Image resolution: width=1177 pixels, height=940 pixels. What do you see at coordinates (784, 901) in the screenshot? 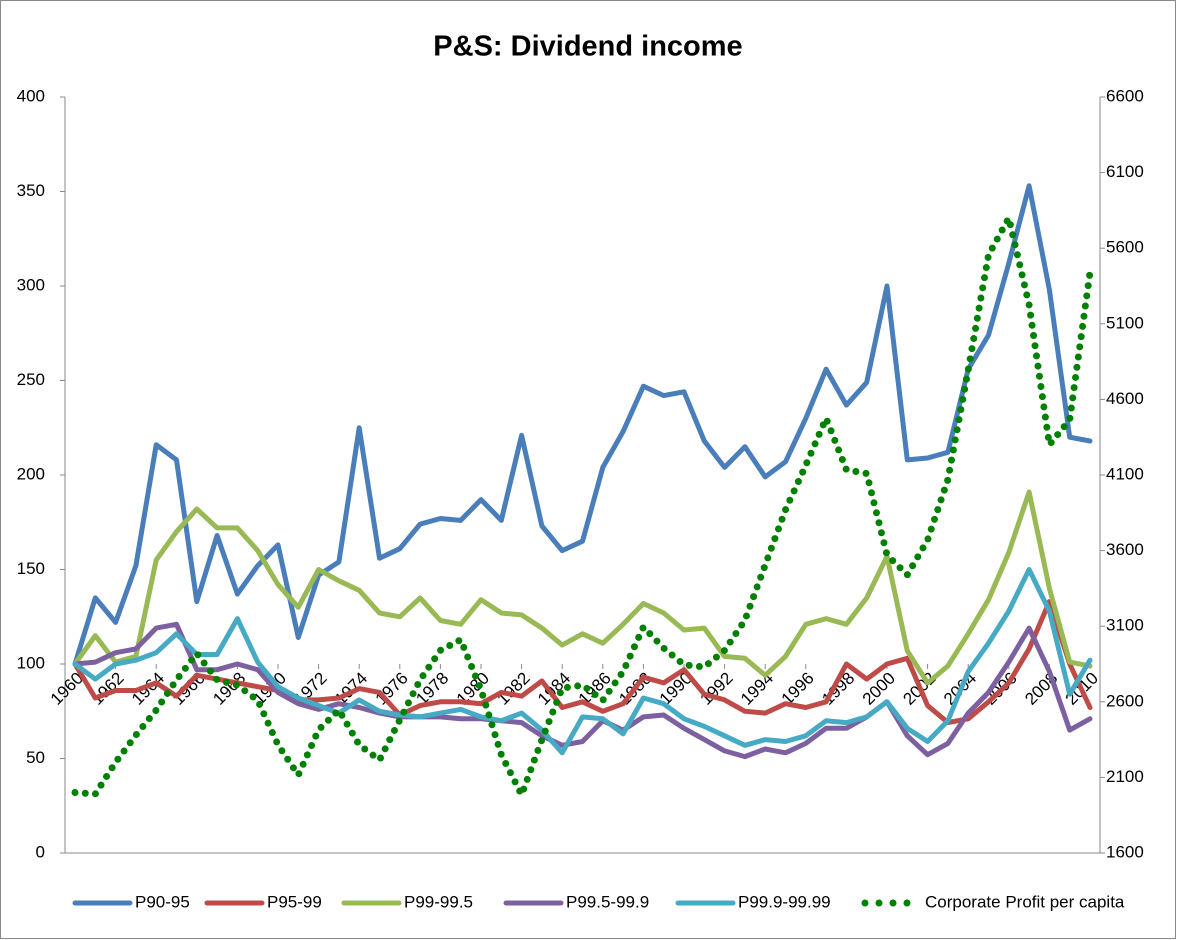
I see `legend-label: P99.9-99.99` at bounding box center [784, 901].